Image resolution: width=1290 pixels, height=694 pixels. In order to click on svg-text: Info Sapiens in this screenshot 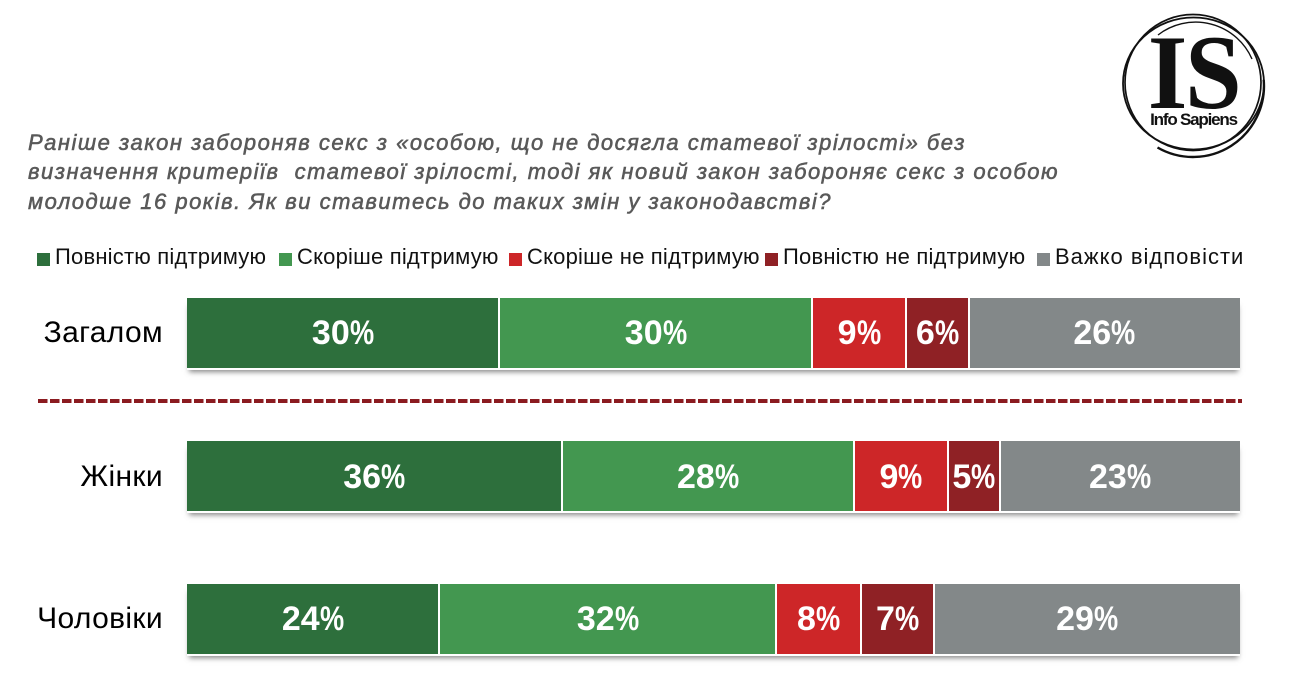, I will do `click(1193, 119)`.